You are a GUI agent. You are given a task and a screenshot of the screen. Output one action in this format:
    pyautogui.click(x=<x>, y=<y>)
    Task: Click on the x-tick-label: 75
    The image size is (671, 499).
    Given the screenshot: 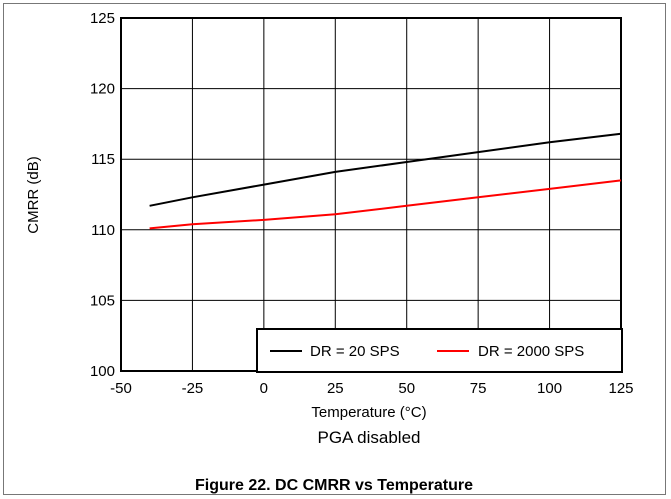 What is the action you would take?
    pyautogui.click(x=478, y=388)
    